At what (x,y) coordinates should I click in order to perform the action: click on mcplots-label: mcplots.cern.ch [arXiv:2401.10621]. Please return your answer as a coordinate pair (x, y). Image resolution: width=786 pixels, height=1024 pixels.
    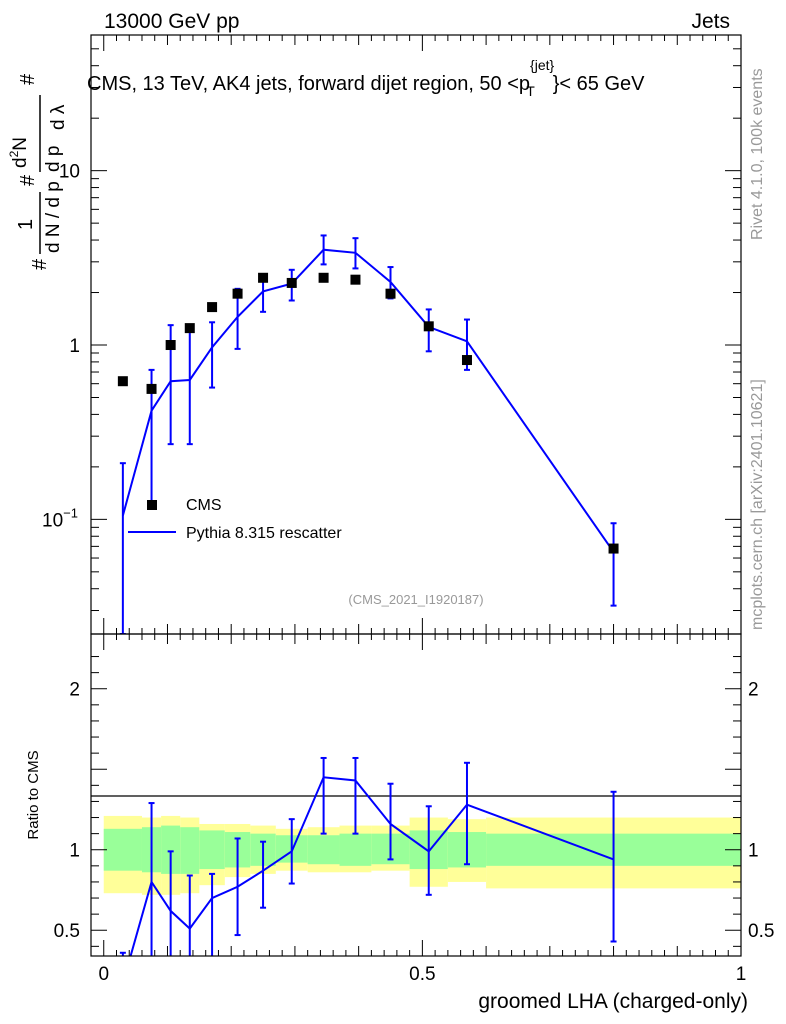
    Looking at the image, I should click on (757, 504).